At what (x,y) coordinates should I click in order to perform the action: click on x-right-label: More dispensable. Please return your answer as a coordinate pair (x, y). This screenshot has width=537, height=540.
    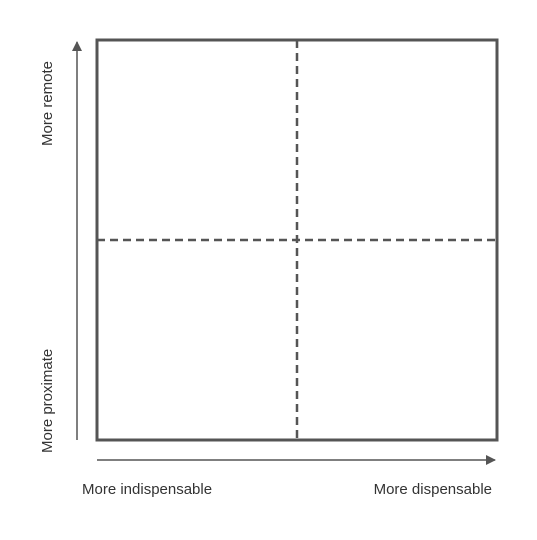
    Looking at the image, I should click on (433, 489).